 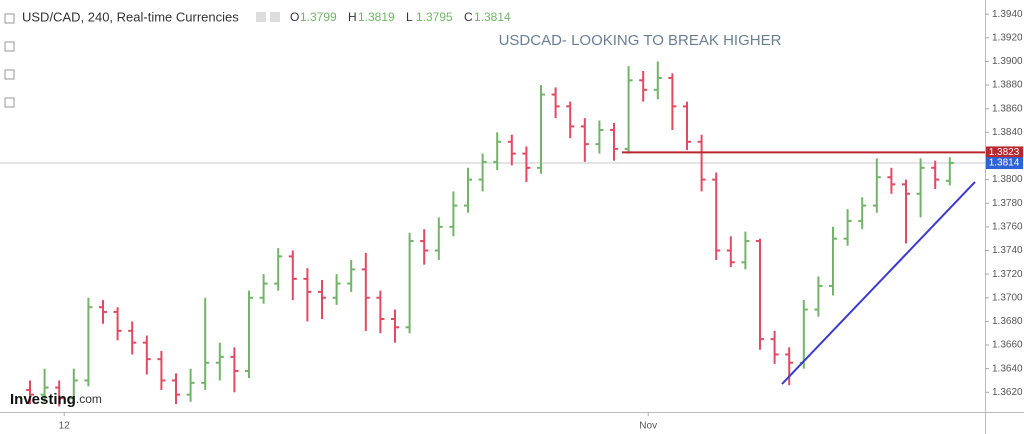 I want to click on header-label: H, so click(x=352, y=17).